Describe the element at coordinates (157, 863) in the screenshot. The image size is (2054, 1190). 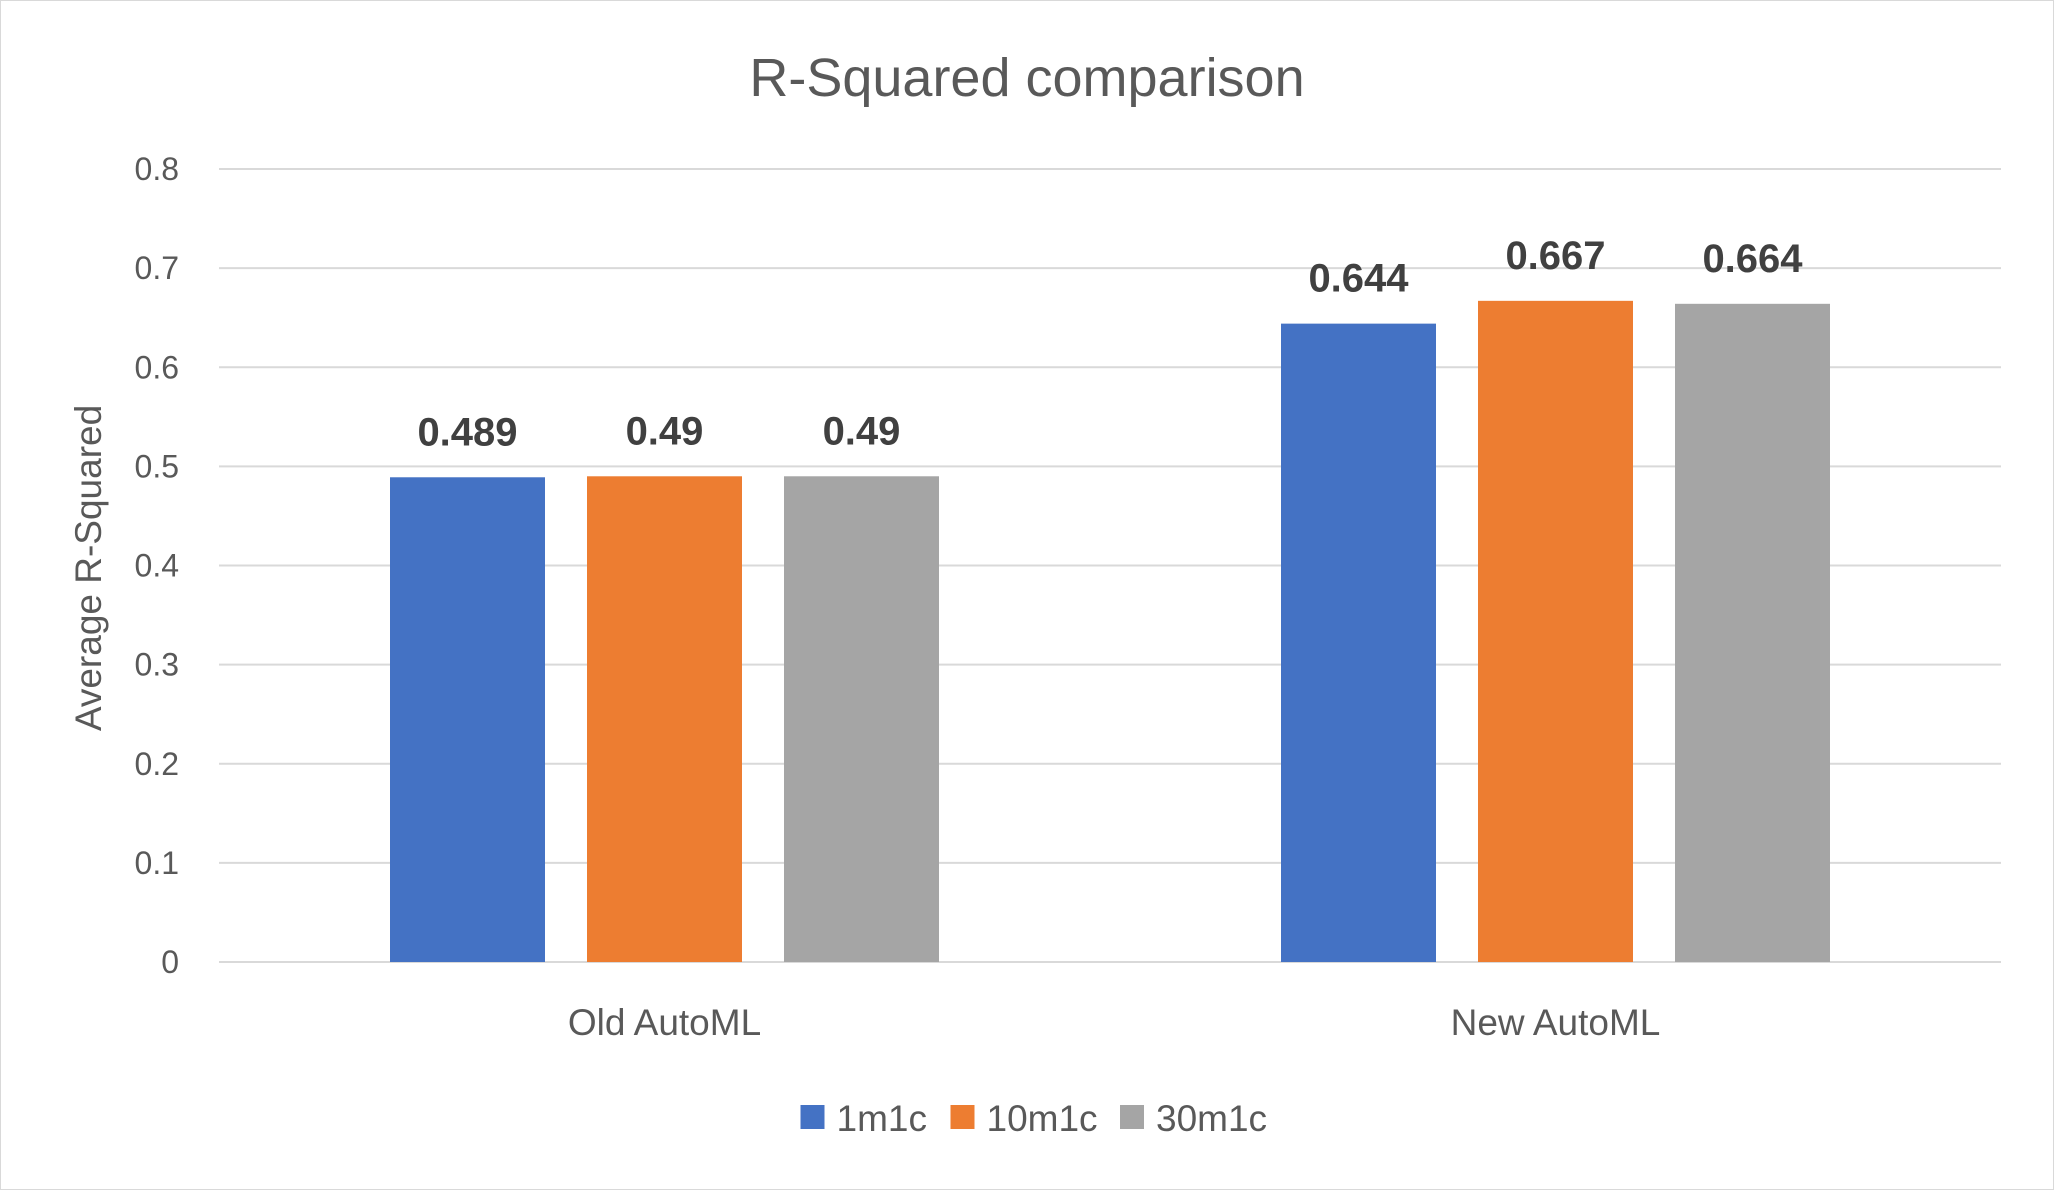
I see `y-tick-label: 0.1` at that location.